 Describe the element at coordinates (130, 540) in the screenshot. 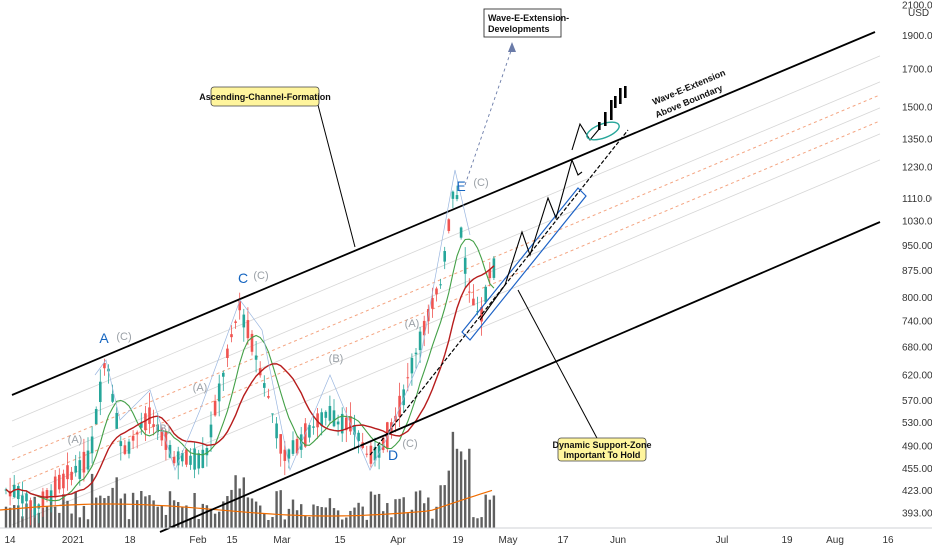

I see `time-tick-label: 18` at that location.